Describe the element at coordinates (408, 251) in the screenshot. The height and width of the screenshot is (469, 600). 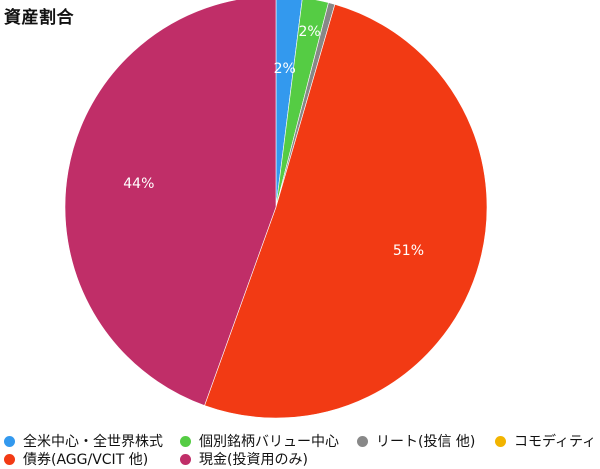
I see `slice-label-bonds: 51%` at that location.